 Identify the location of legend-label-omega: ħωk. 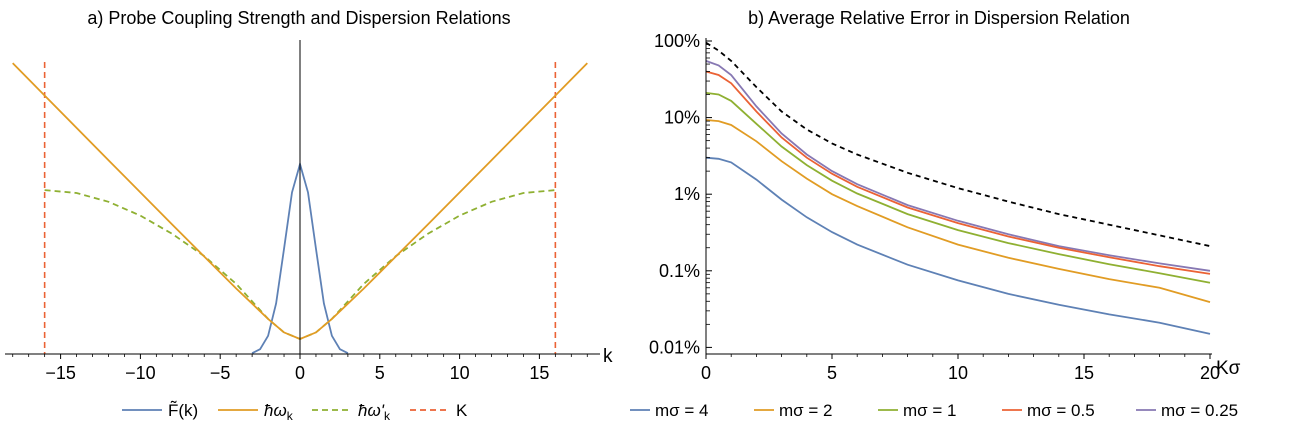
(279, 412).